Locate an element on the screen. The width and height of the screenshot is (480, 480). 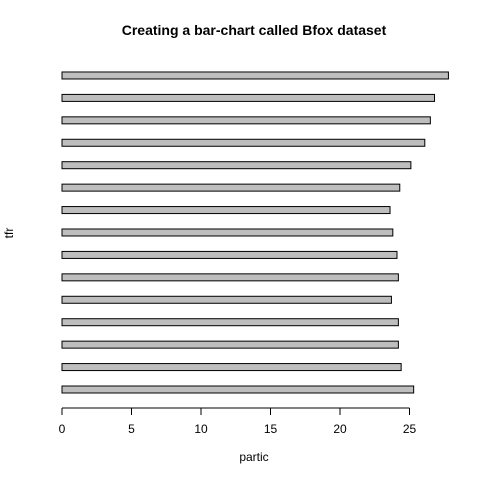
x-axis-label: partic is located at coordinates (253, 457).